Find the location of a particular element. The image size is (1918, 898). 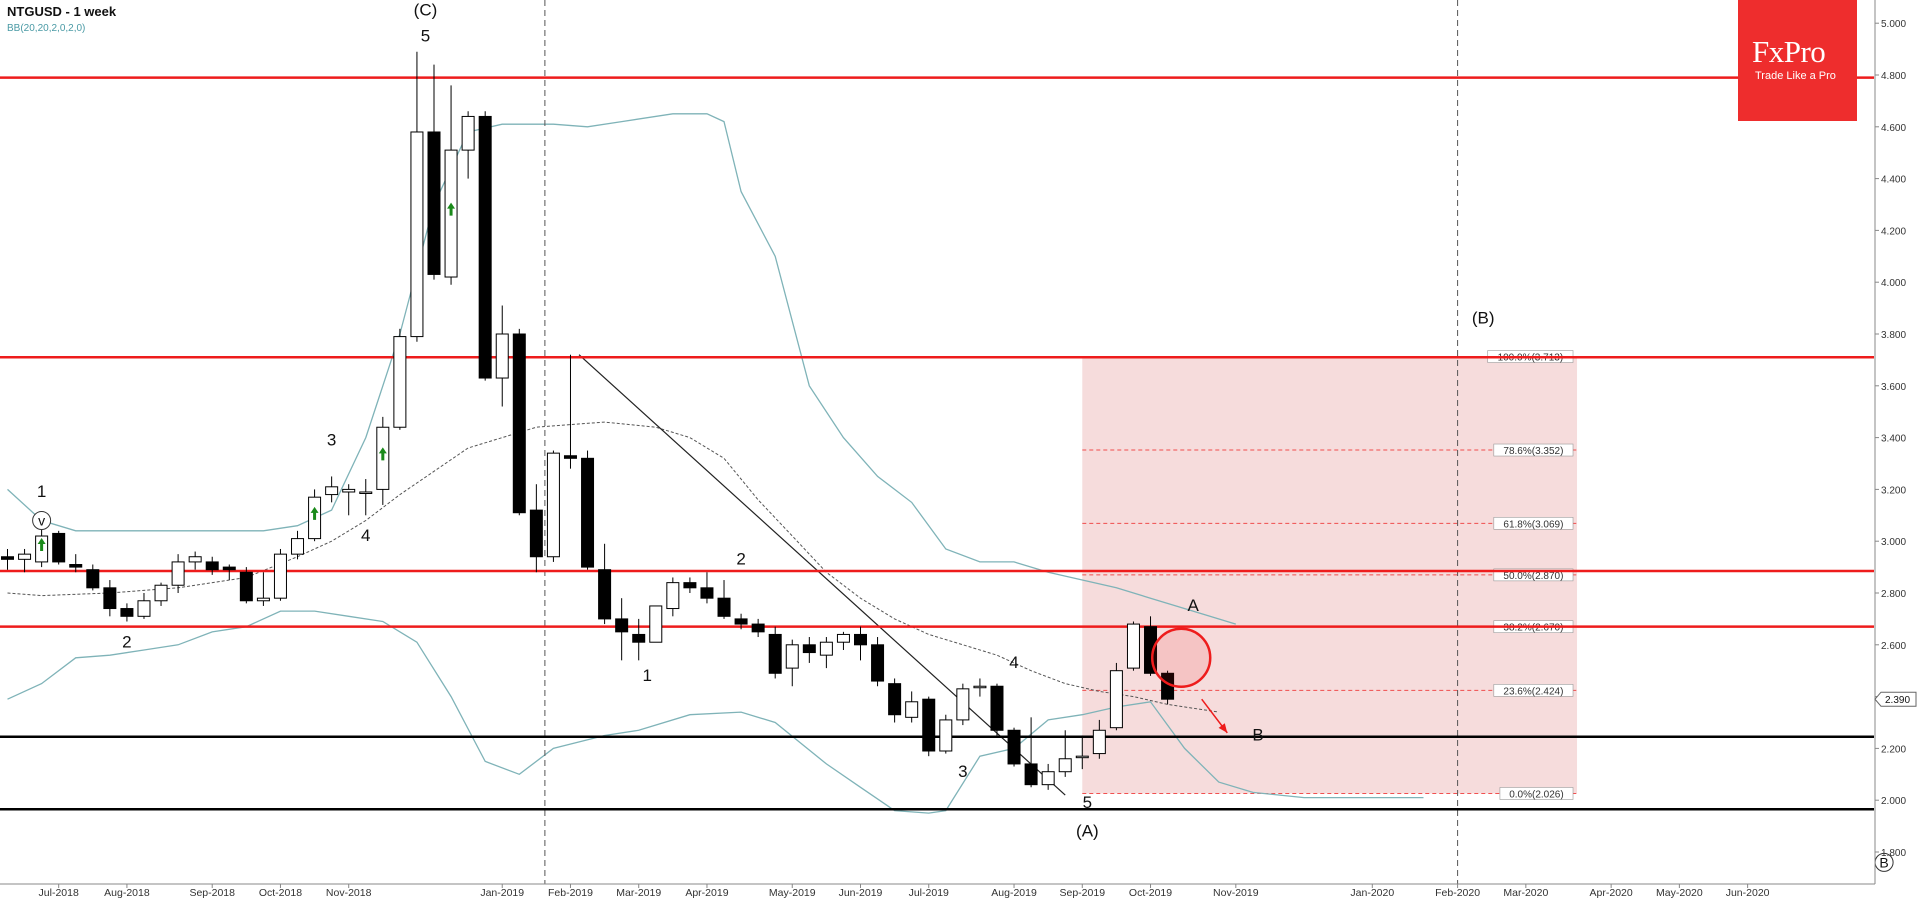

x-tick-label: May-2019 is located at coordinates (792, 892).